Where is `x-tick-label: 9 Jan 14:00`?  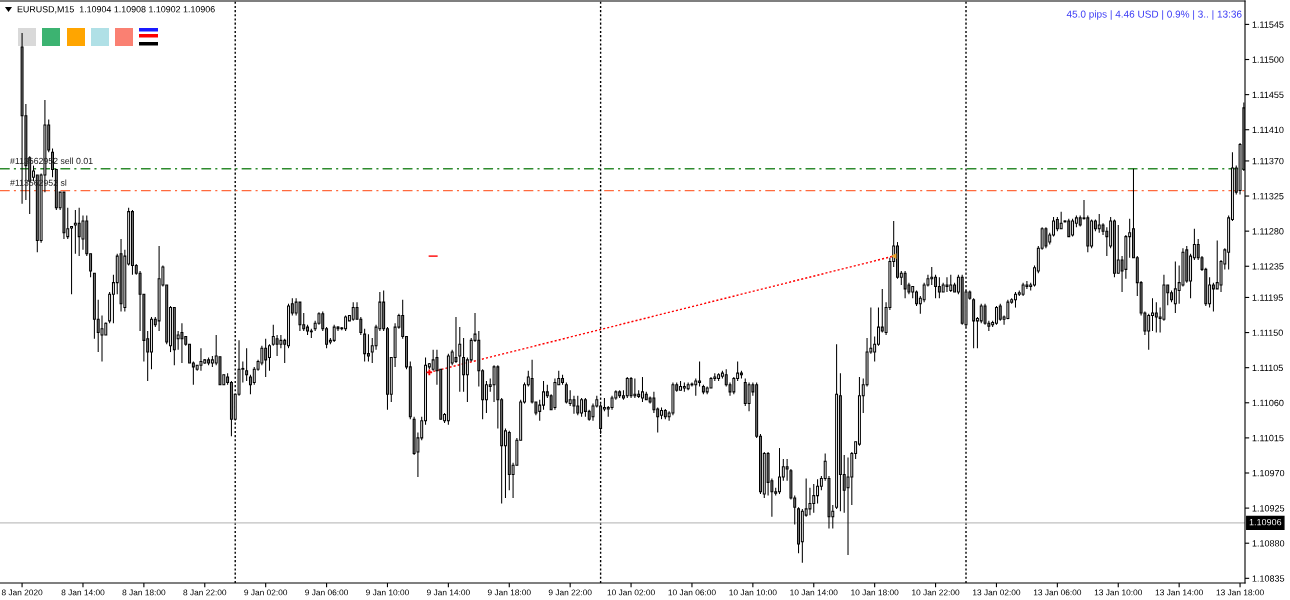
x-tick-label: 9 Jan 14:00 is located at coordinates (448, 592).